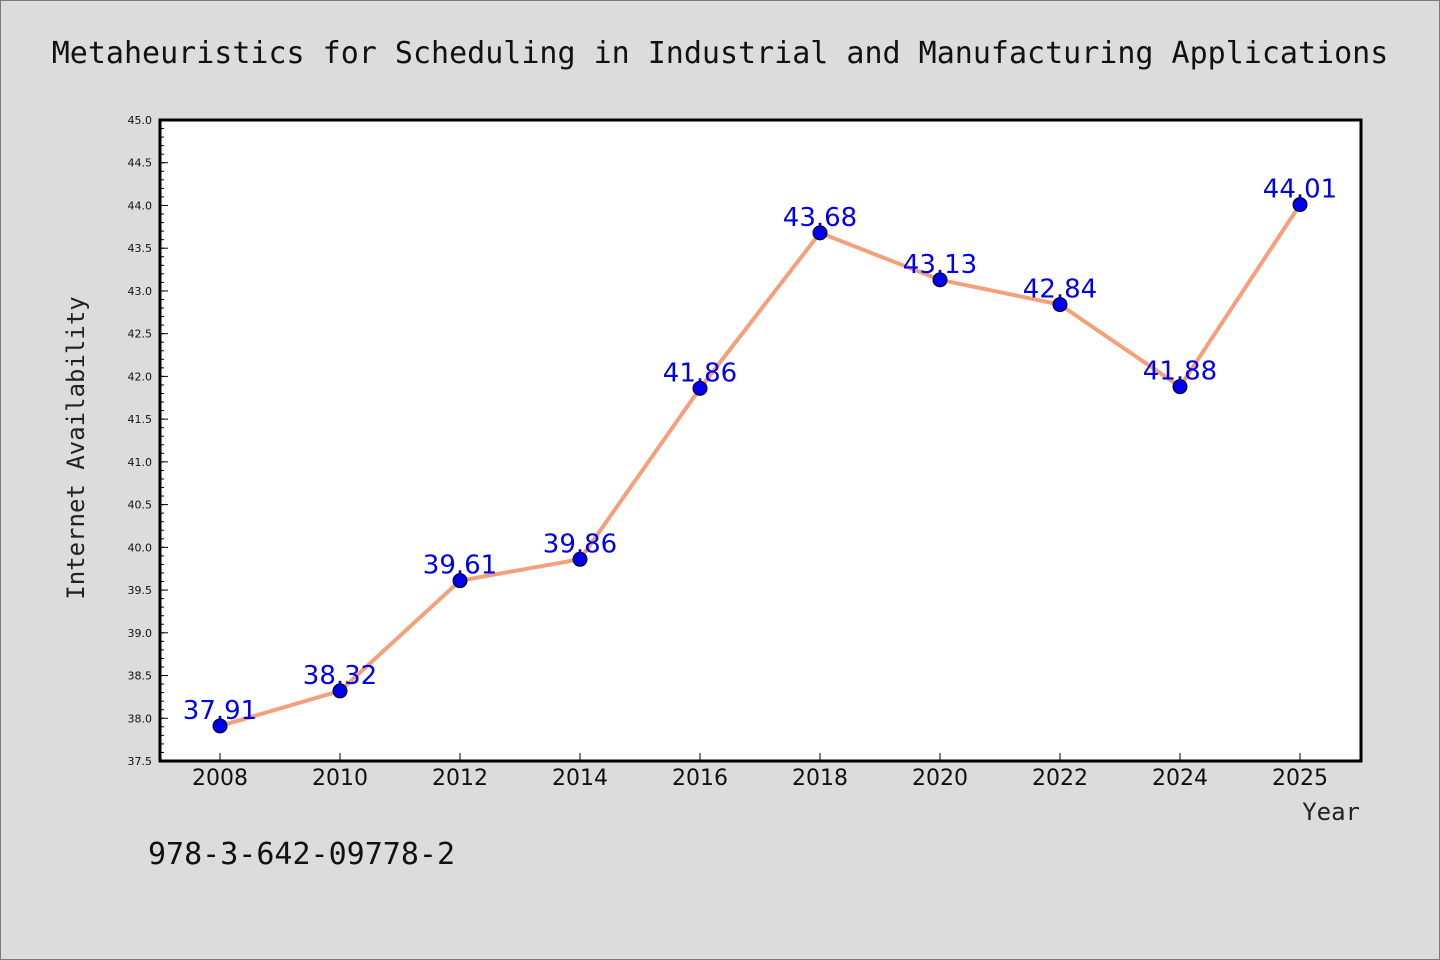  What do you see at coordinates (140, 633) in the screenshot?
I see `y-tick-label: 39.0` at bounding box center [140, 633].